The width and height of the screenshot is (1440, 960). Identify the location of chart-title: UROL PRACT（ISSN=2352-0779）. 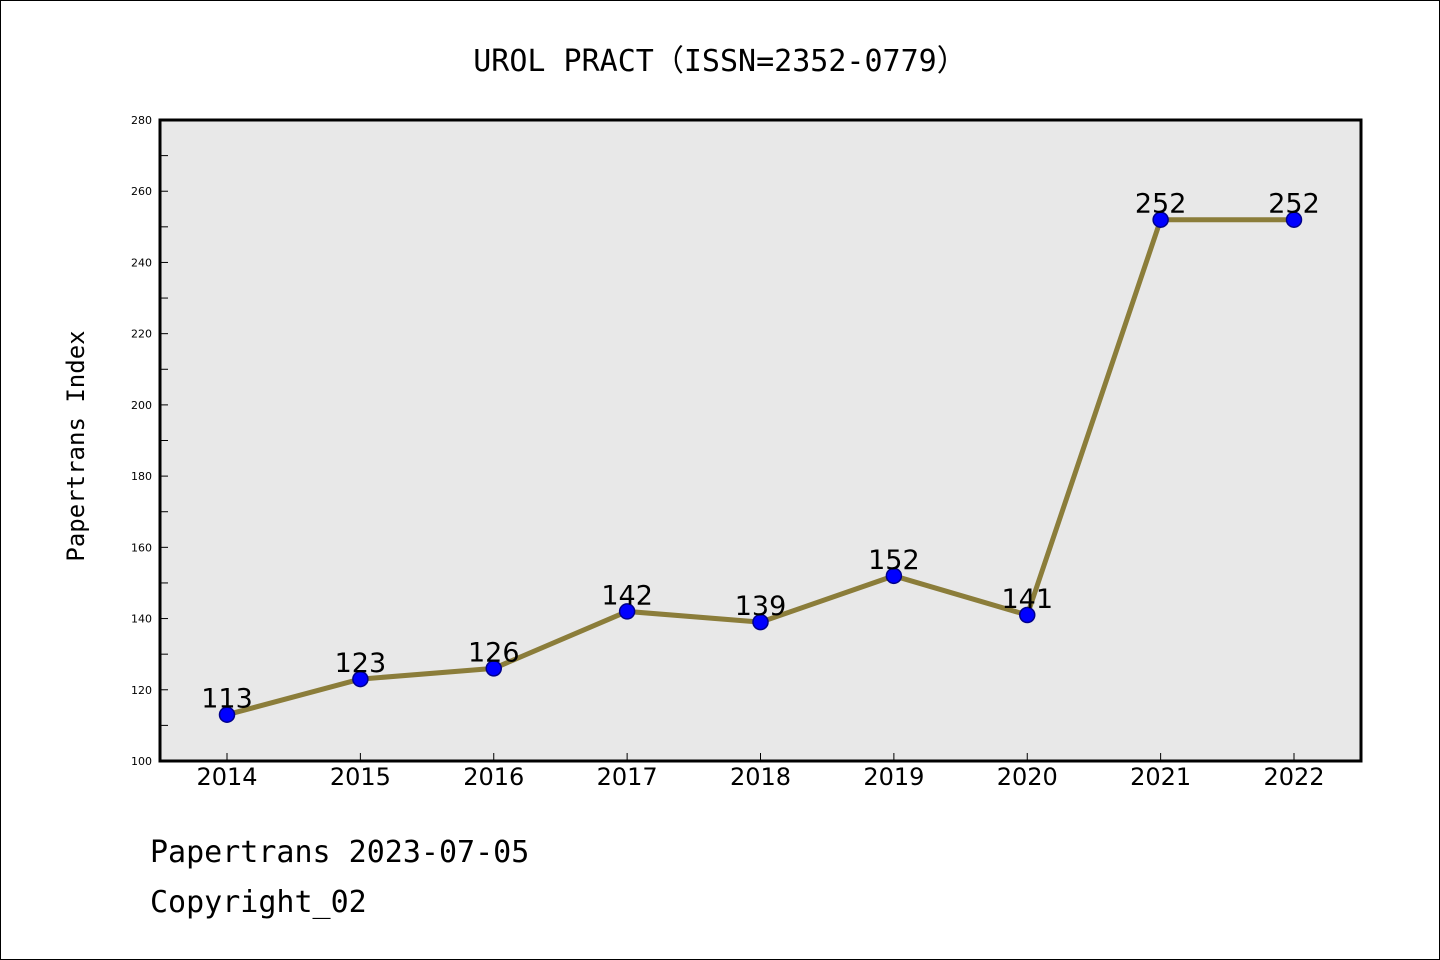
(720, 61).